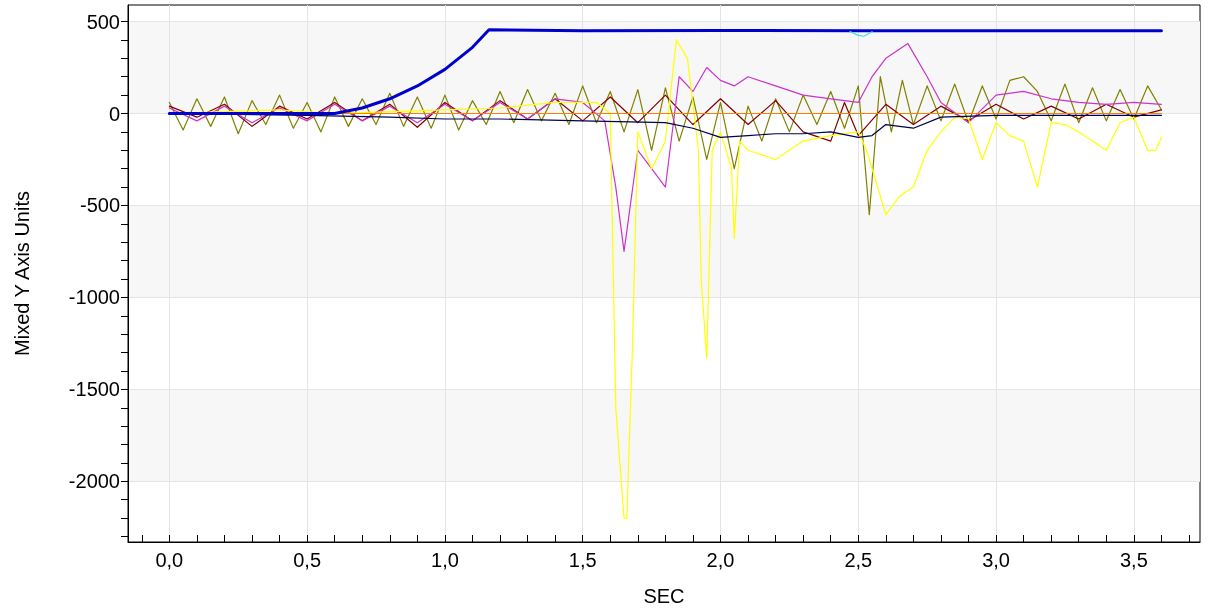  Describe the element at coordinates (664, 596) in the screenshot. I see `x-axis-title: SEC` at that location.